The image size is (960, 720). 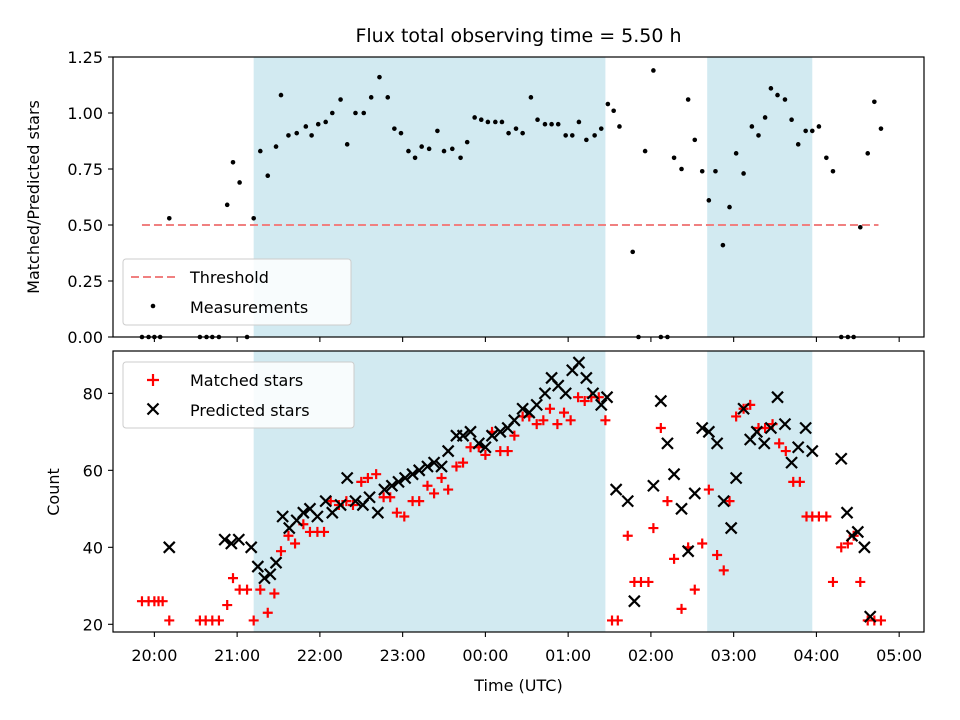 I want to click on x-tick-label: 23:00, so click(x=403, y=655).